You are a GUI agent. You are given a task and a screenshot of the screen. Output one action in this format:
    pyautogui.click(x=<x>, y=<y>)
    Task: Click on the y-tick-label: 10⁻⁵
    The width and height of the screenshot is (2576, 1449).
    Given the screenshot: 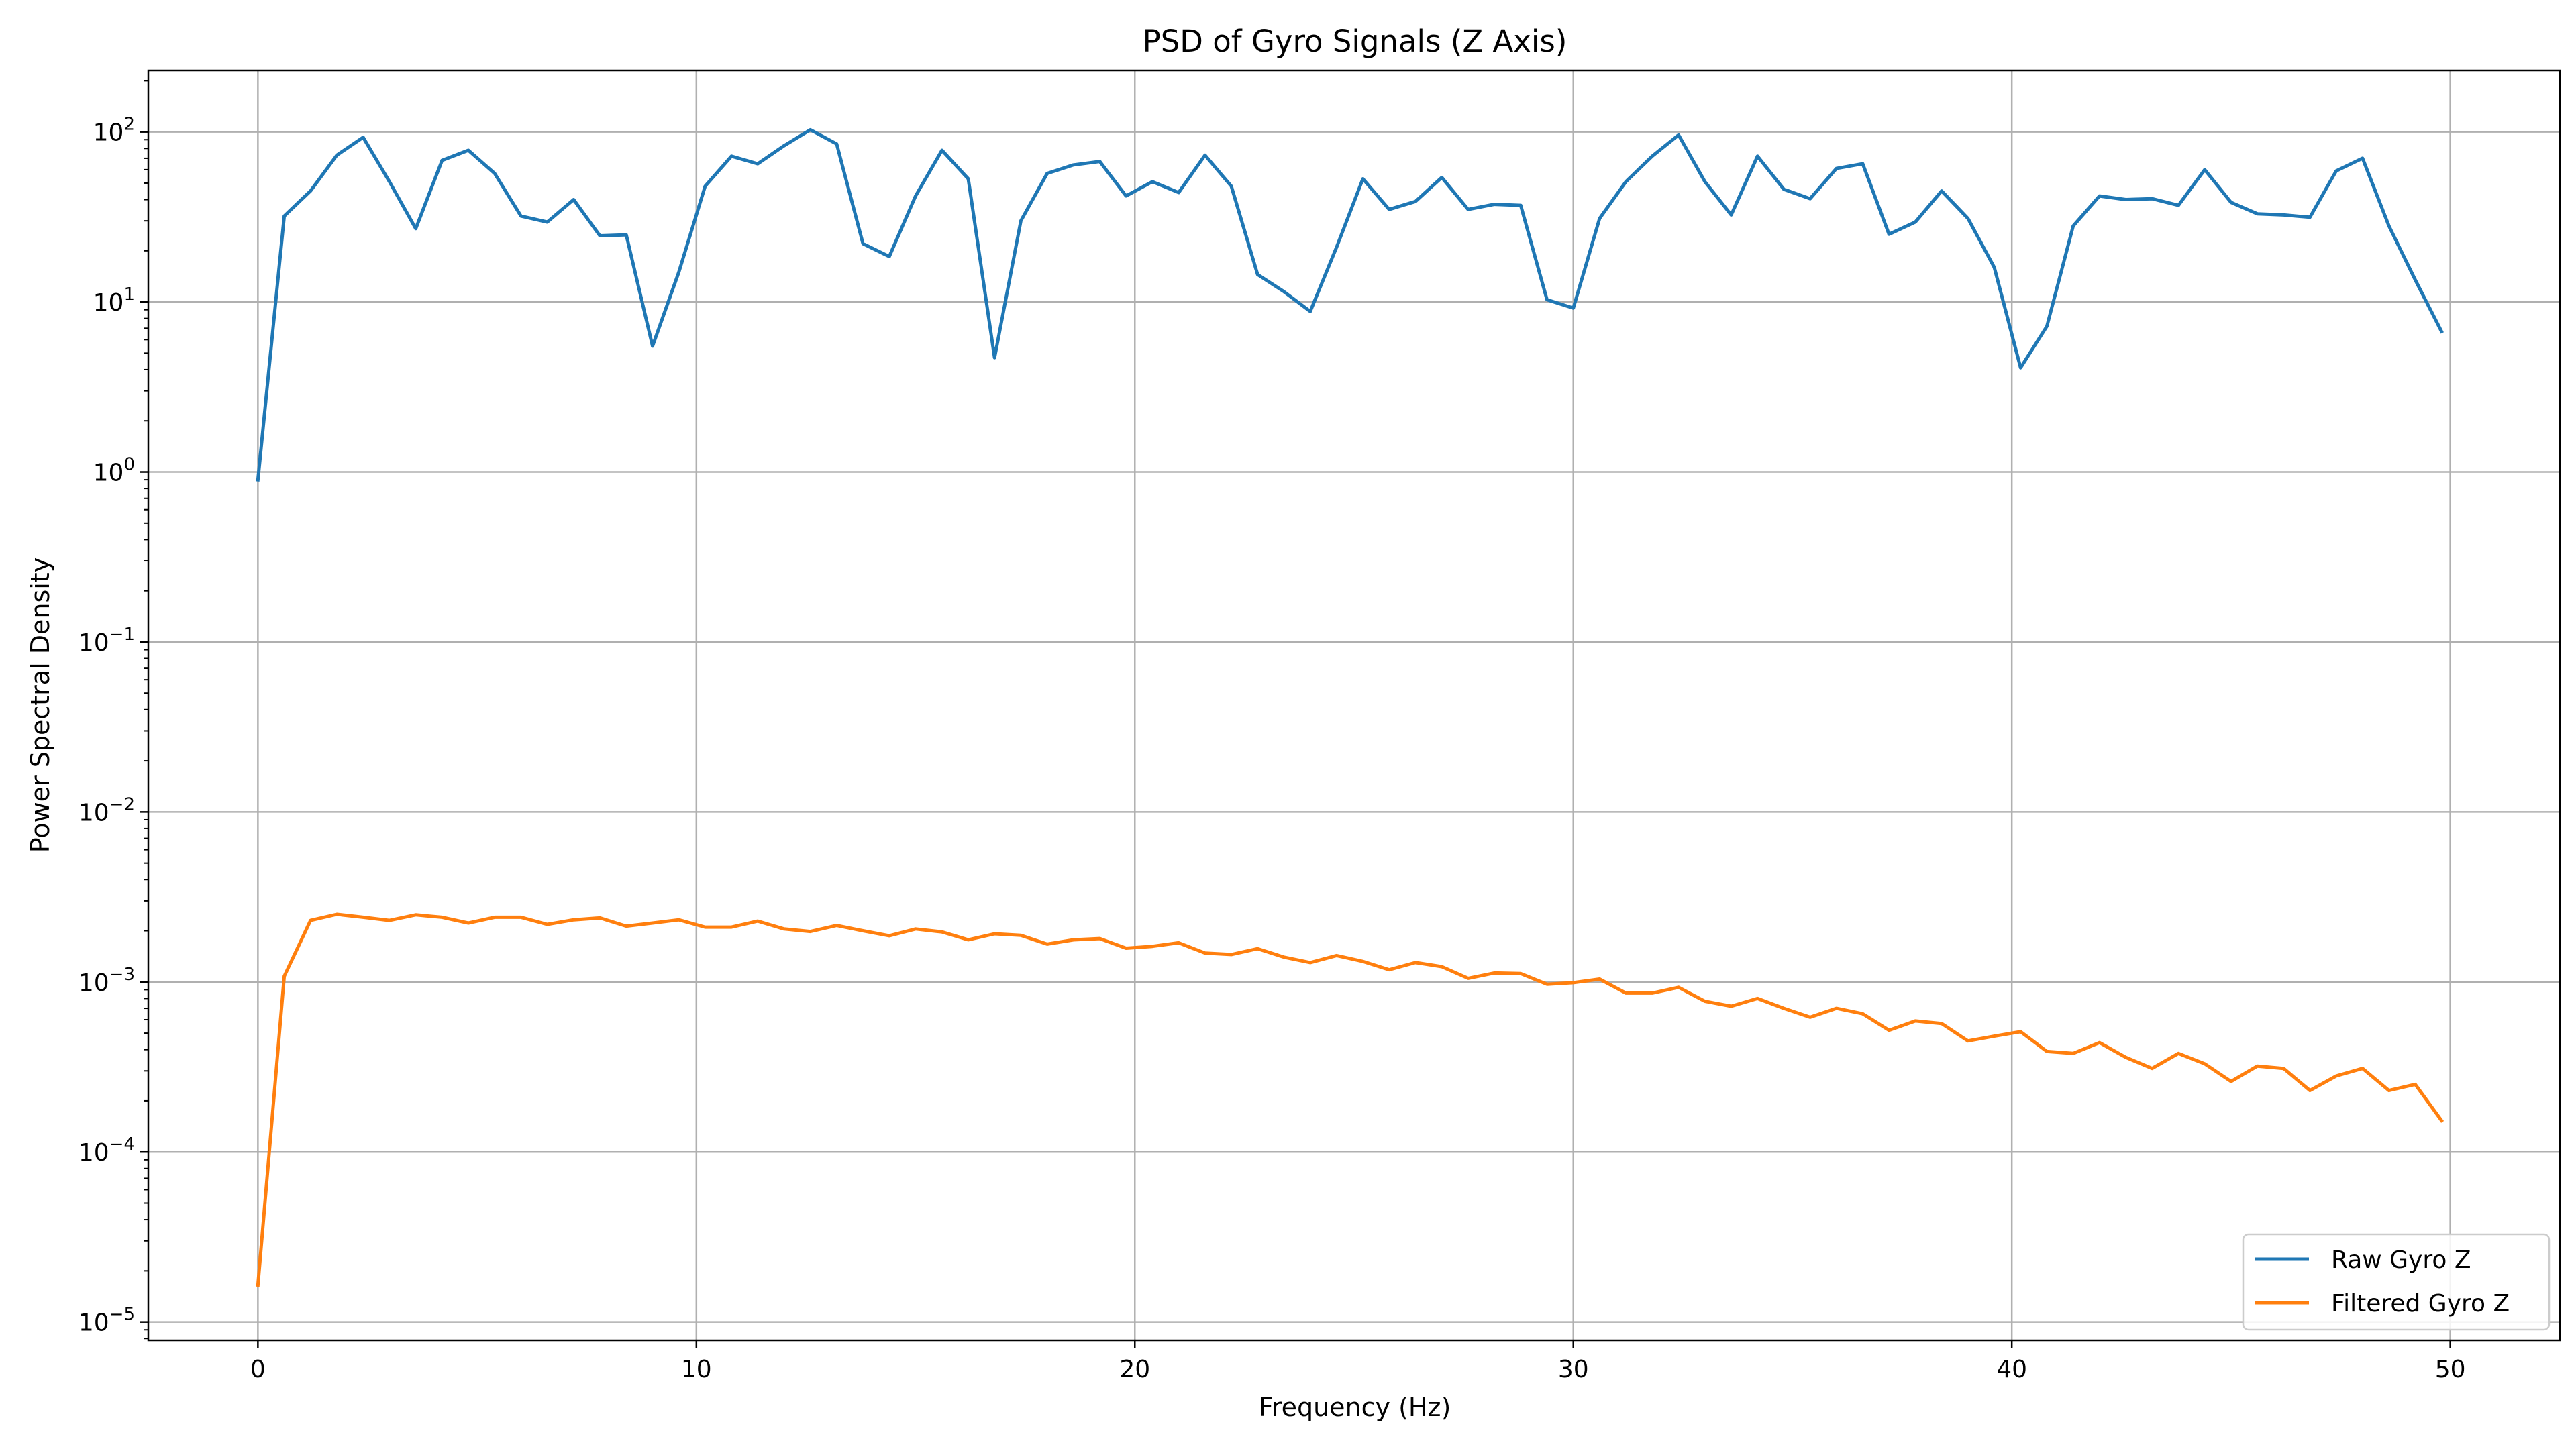 What is the action you would take?
    pyautogui.click(x=107, y=1321)
    